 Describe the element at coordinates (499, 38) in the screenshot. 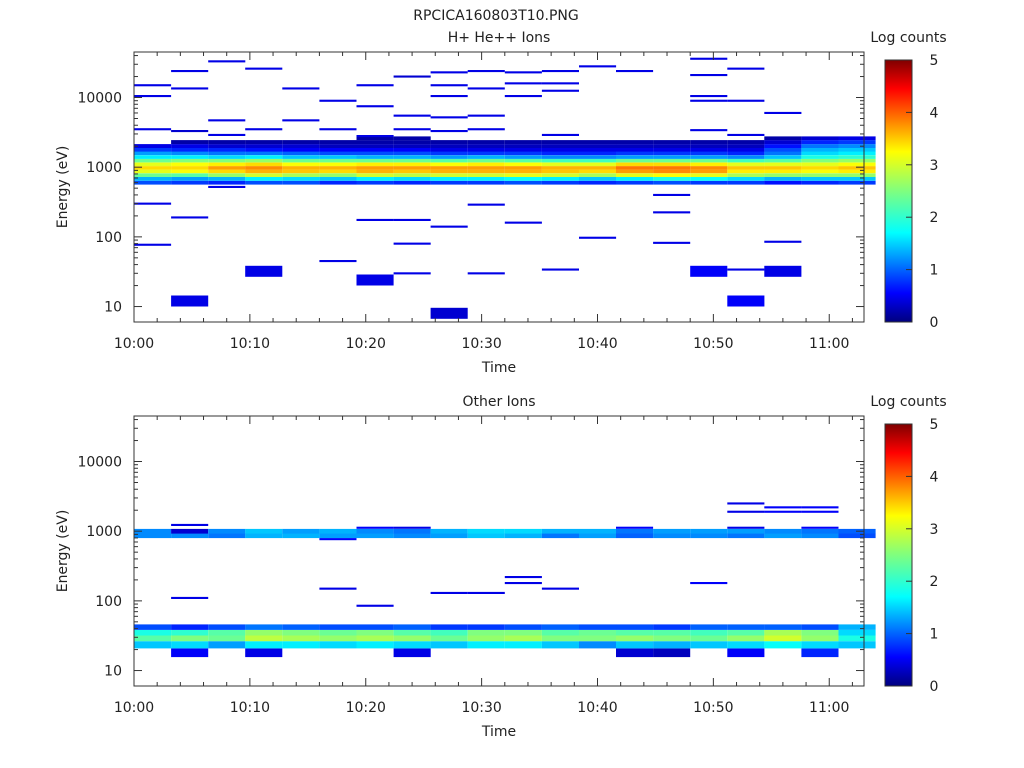

I see `panel-title: H+ He++ Ions` at that location.